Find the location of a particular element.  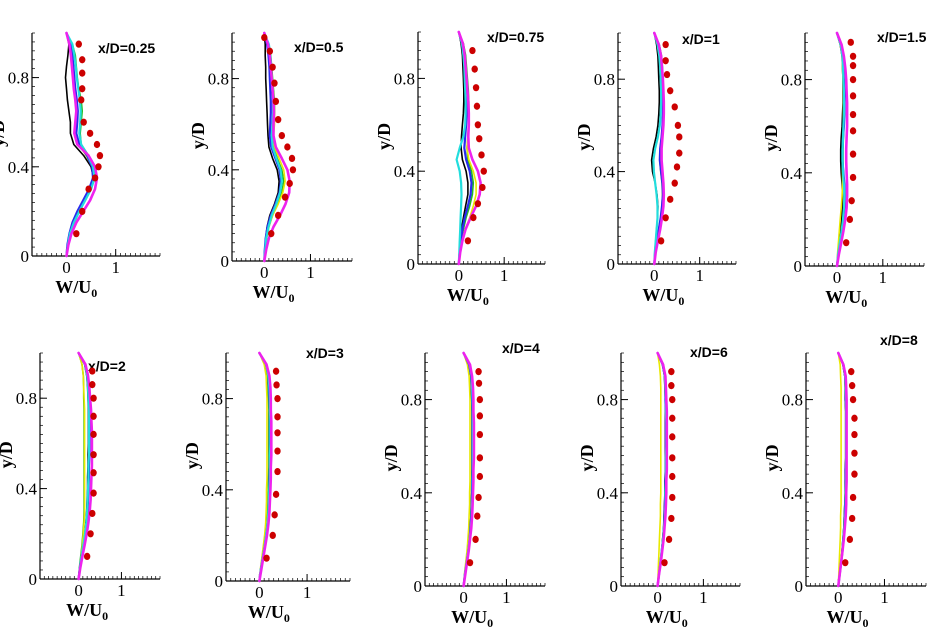

panel-title: x/D=8 is located at coordinates (899, 340).